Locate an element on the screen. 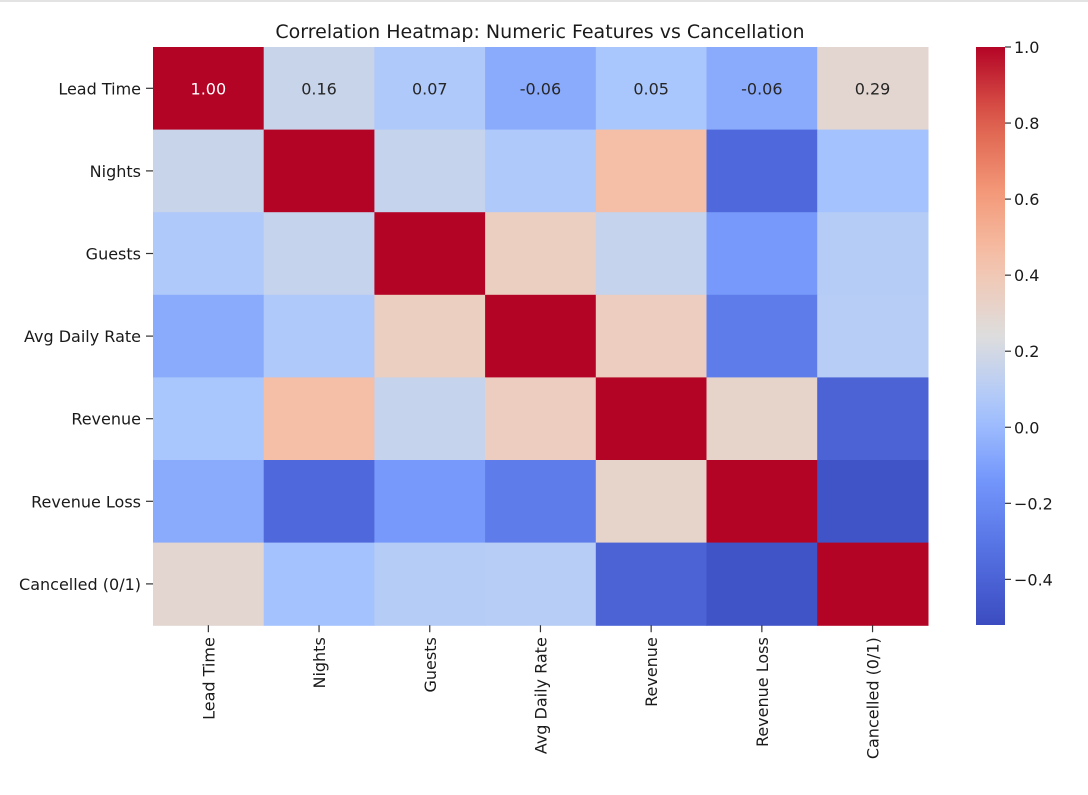 The height and width of the screenshot is (795, 1088). row-label: Revenue is located at coordinates (106, 419).